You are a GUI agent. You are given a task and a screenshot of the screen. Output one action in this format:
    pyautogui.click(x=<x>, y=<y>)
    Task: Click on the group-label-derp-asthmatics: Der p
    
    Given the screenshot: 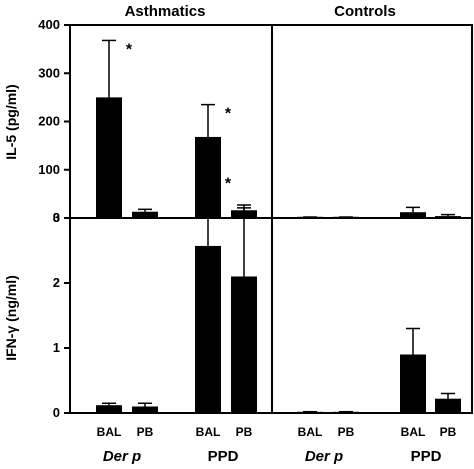 What is the action you would take?
    pyautogui.click(x=122, y=456)
    